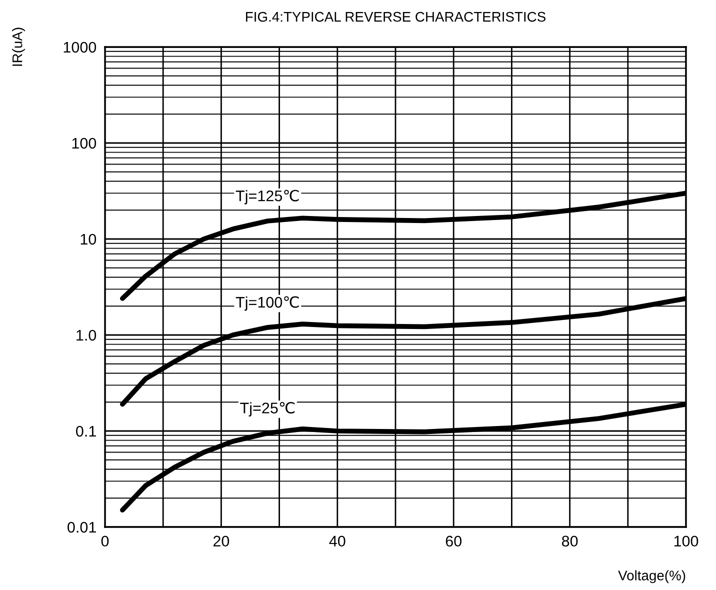 This screenshot has height=590, width=716. What do you see at coordinates (267, 409) in the screenshot?
I see `series-label: Tj=25℃` at bounding box center [267, 409].